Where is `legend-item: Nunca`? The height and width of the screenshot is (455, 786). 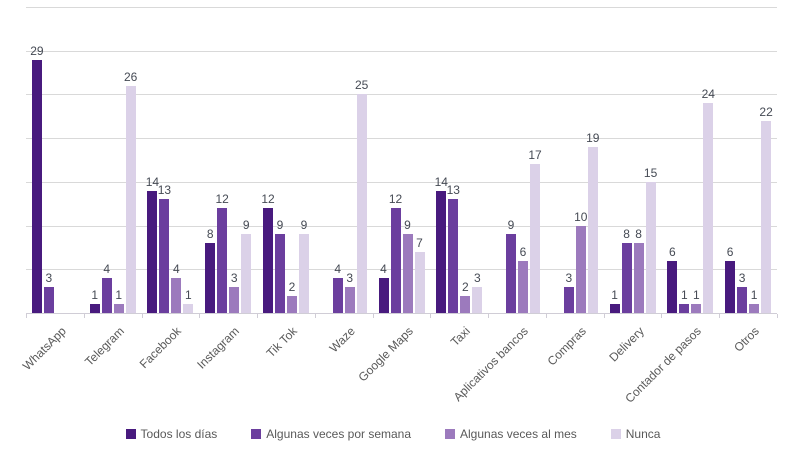
legend-item: Nunca is located at coordinates (635, 434).